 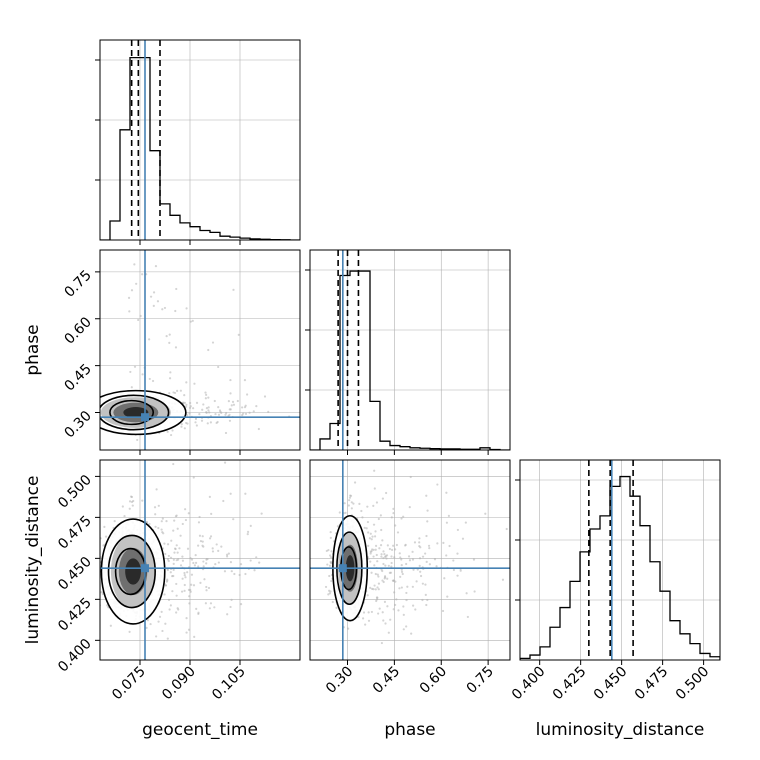 I want to click on x-axis-label-phase: phase, so click(x=409, y=730).